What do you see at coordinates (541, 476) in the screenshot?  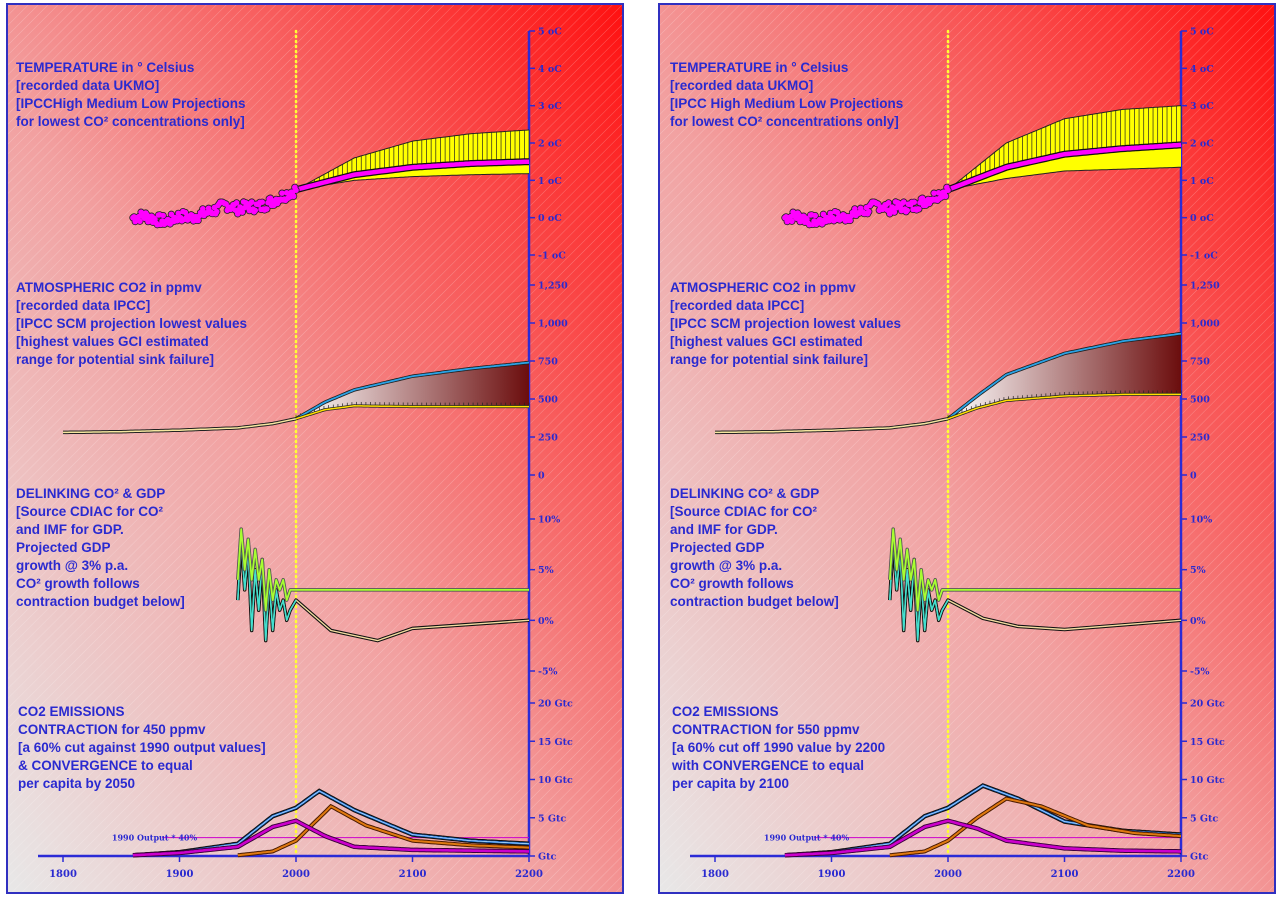 I see `y-tick-label: 0` at bounding box center [541, 476].